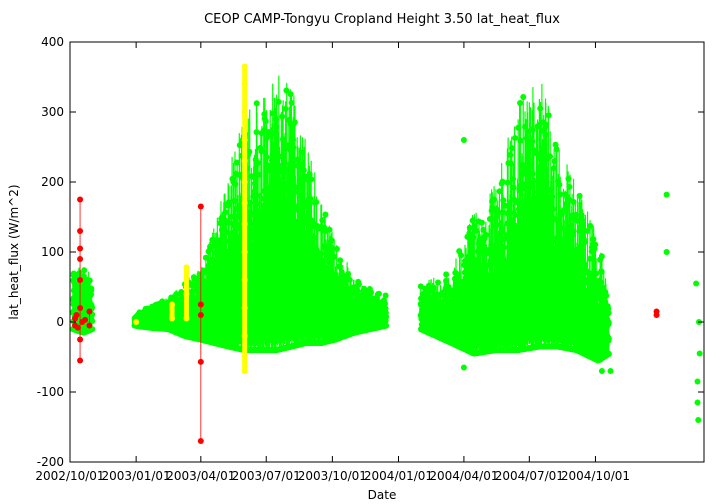 The width and height of the screenshot is (720, 504). I want to click on y-axis-label: lat_heat_flux (W/m^2), so click(14, 251).